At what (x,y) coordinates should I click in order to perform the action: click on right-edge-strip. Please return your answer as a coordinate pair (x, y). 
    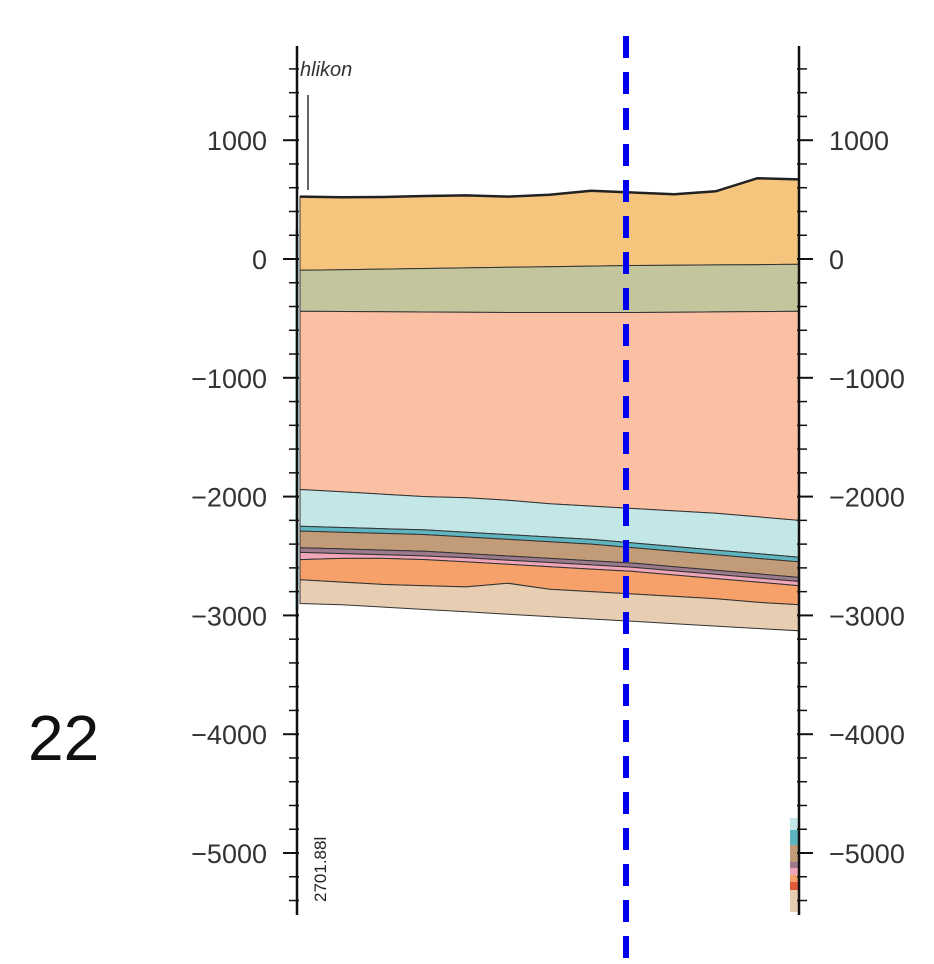
    Looking at the image, I should click on (794, 865).